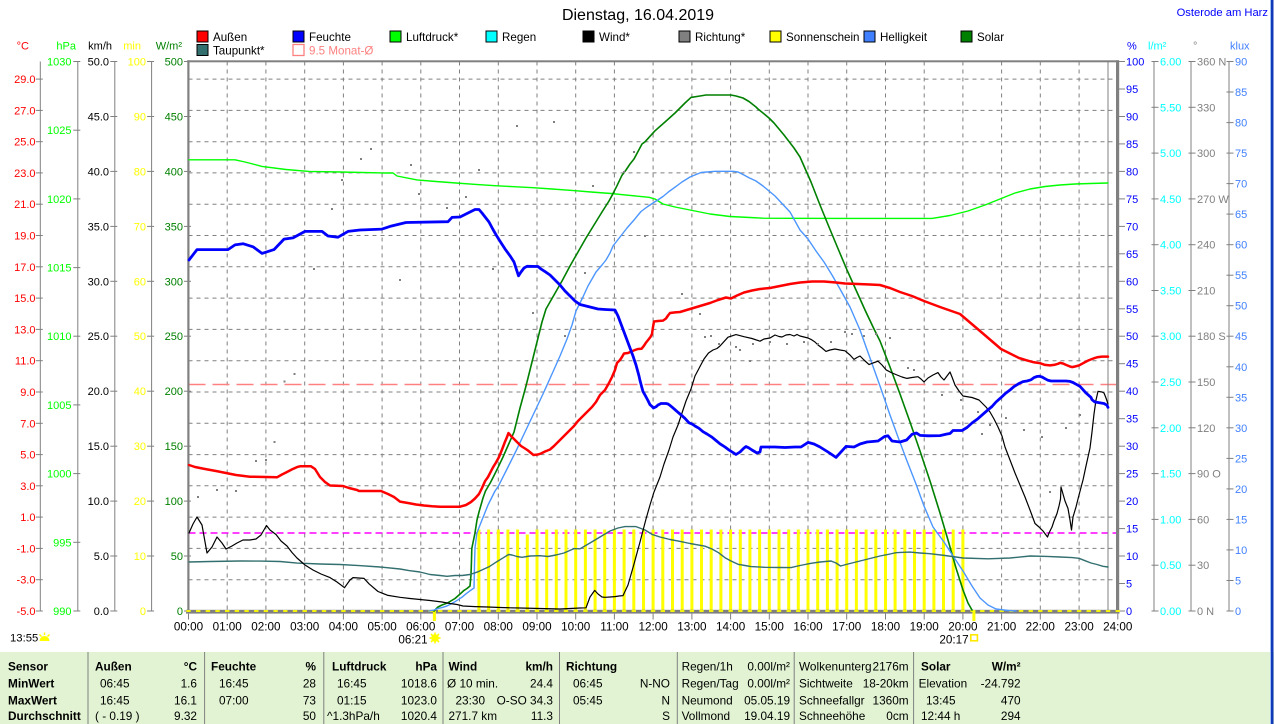 The width and height of the screenshot is (1274, 724). I want to click on svg-text: 2.50, so click(1170, 383).